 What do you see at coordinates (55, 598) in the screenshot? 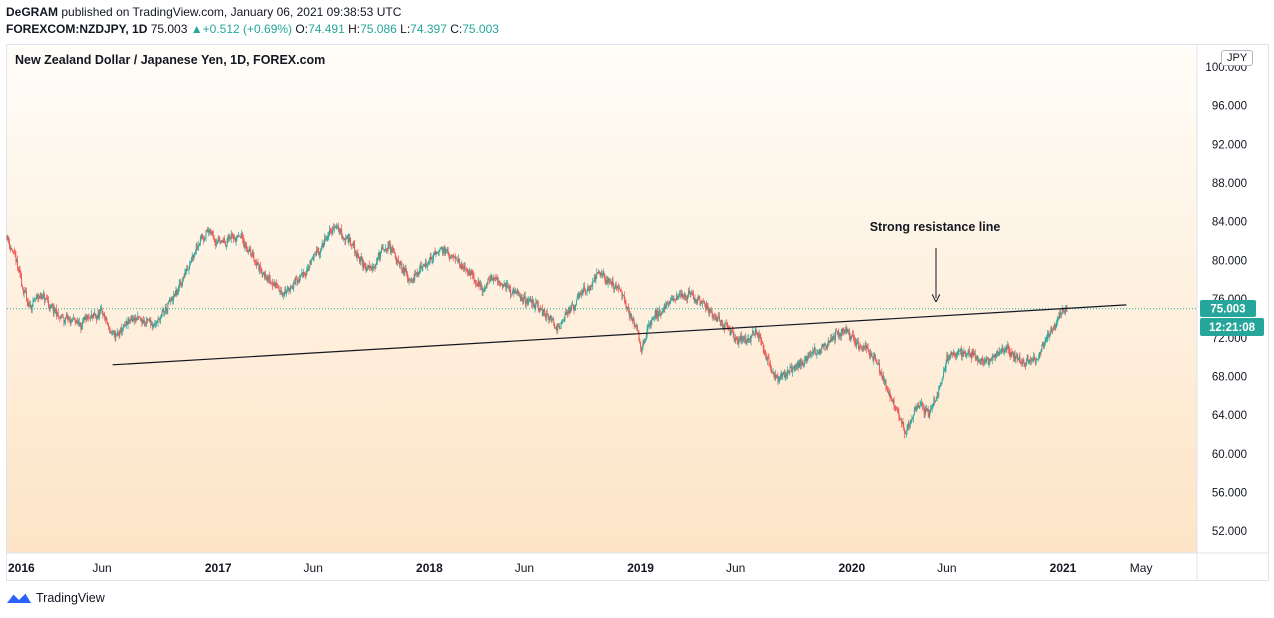
I see `footer-brand: TradingView` at bounding box center [55, 598].